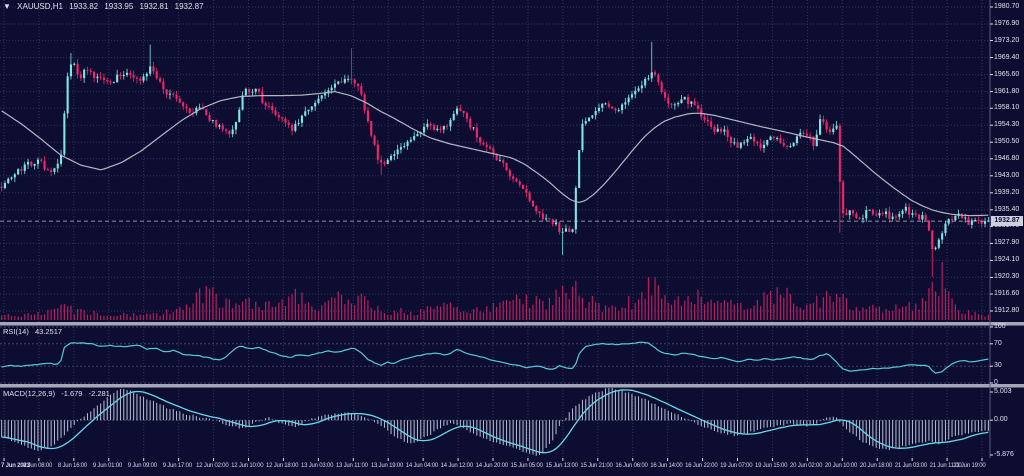 This screenshot has height=476, width=1024. What do you see at coordinates (37, 466) in the screenshot?
I see `time-axis-label: 8 Jun 08:00` at bounding box center [37, 466].